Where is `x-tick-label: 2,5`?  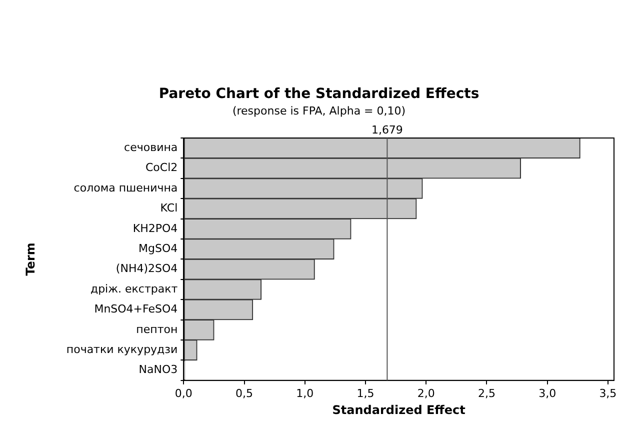
x-tick-label: 2,5 is located at coordinates (487, 393).